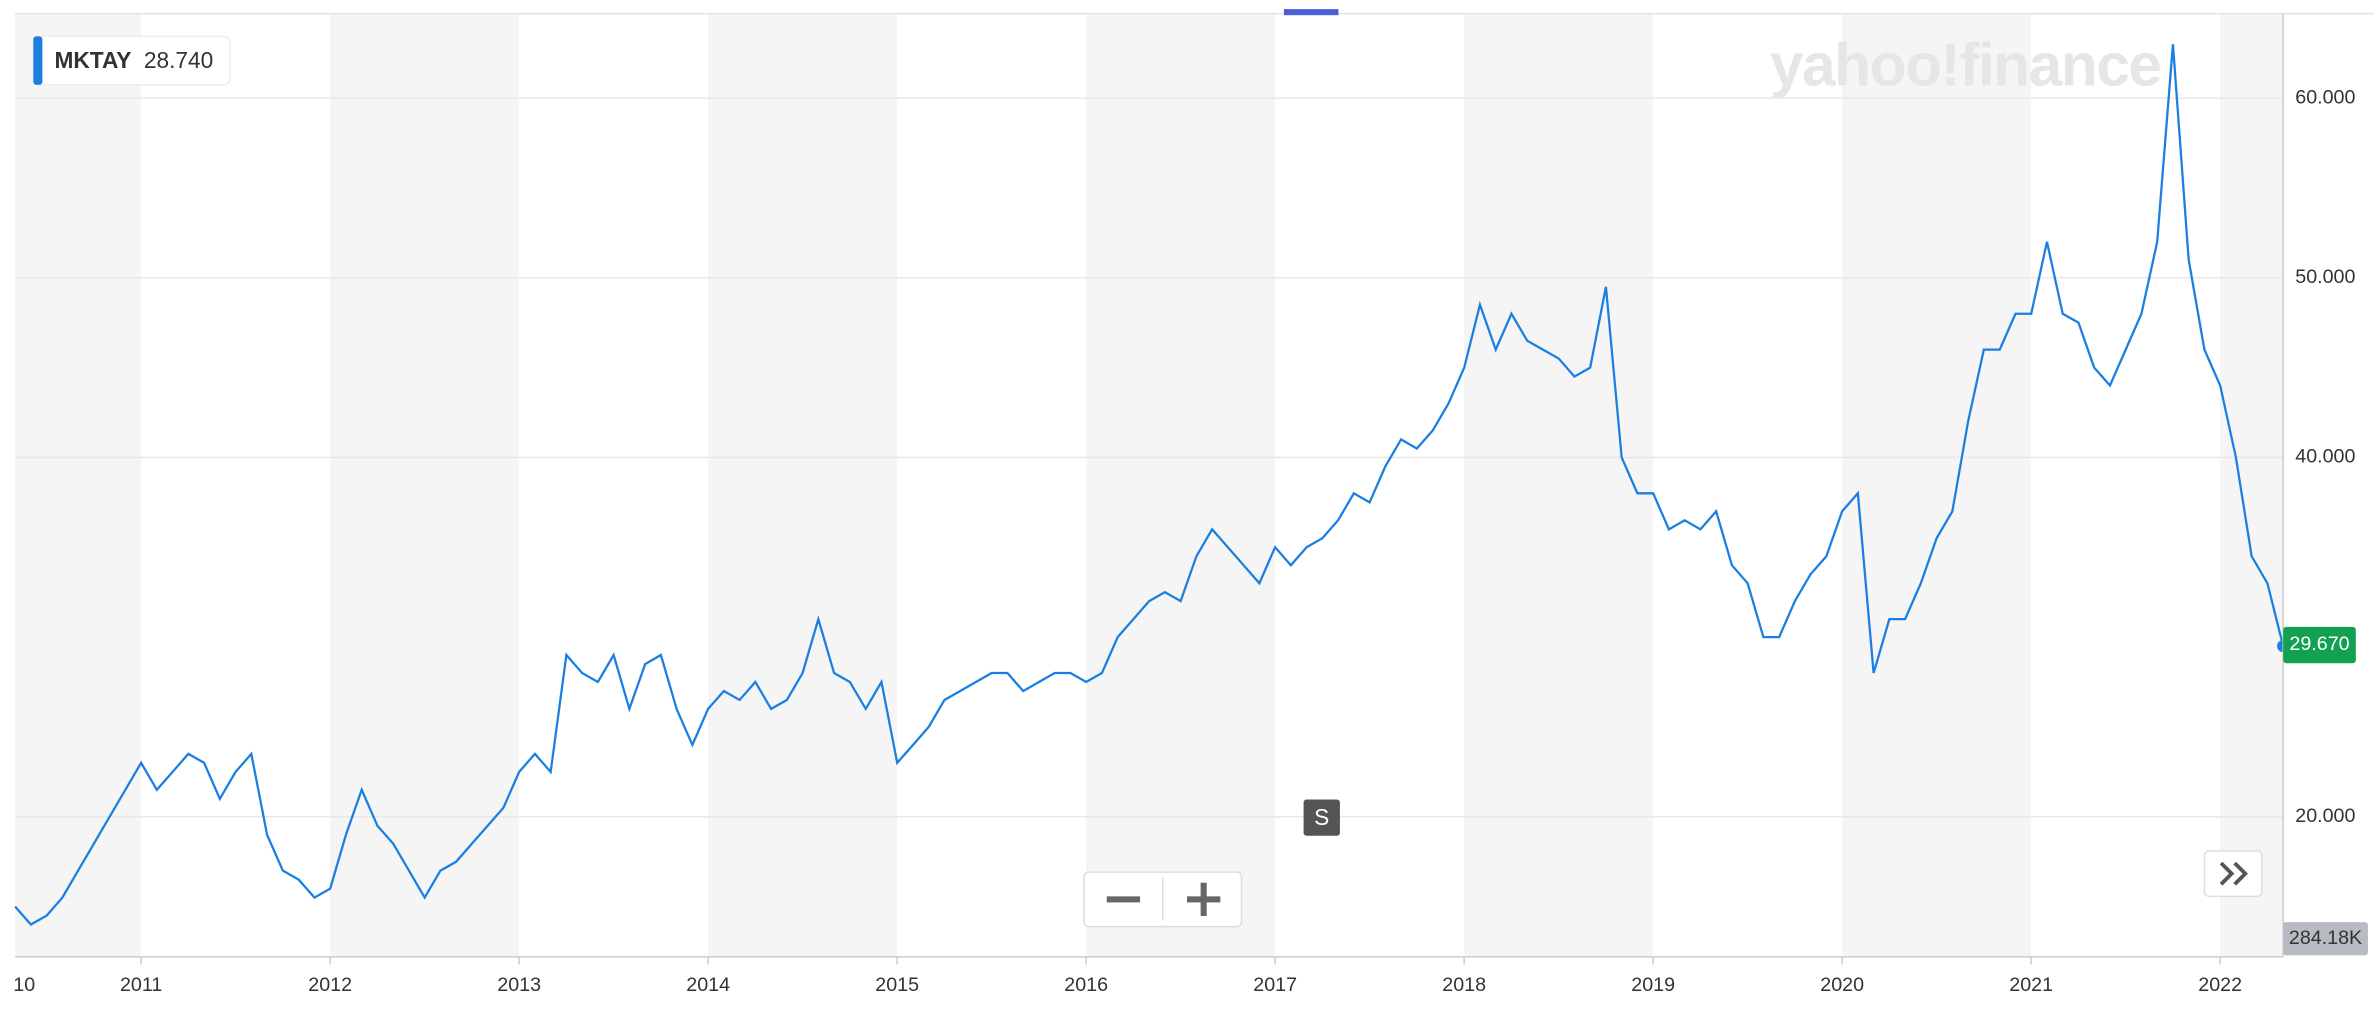  I want to click on zoom-controls, so click(1163, 899).